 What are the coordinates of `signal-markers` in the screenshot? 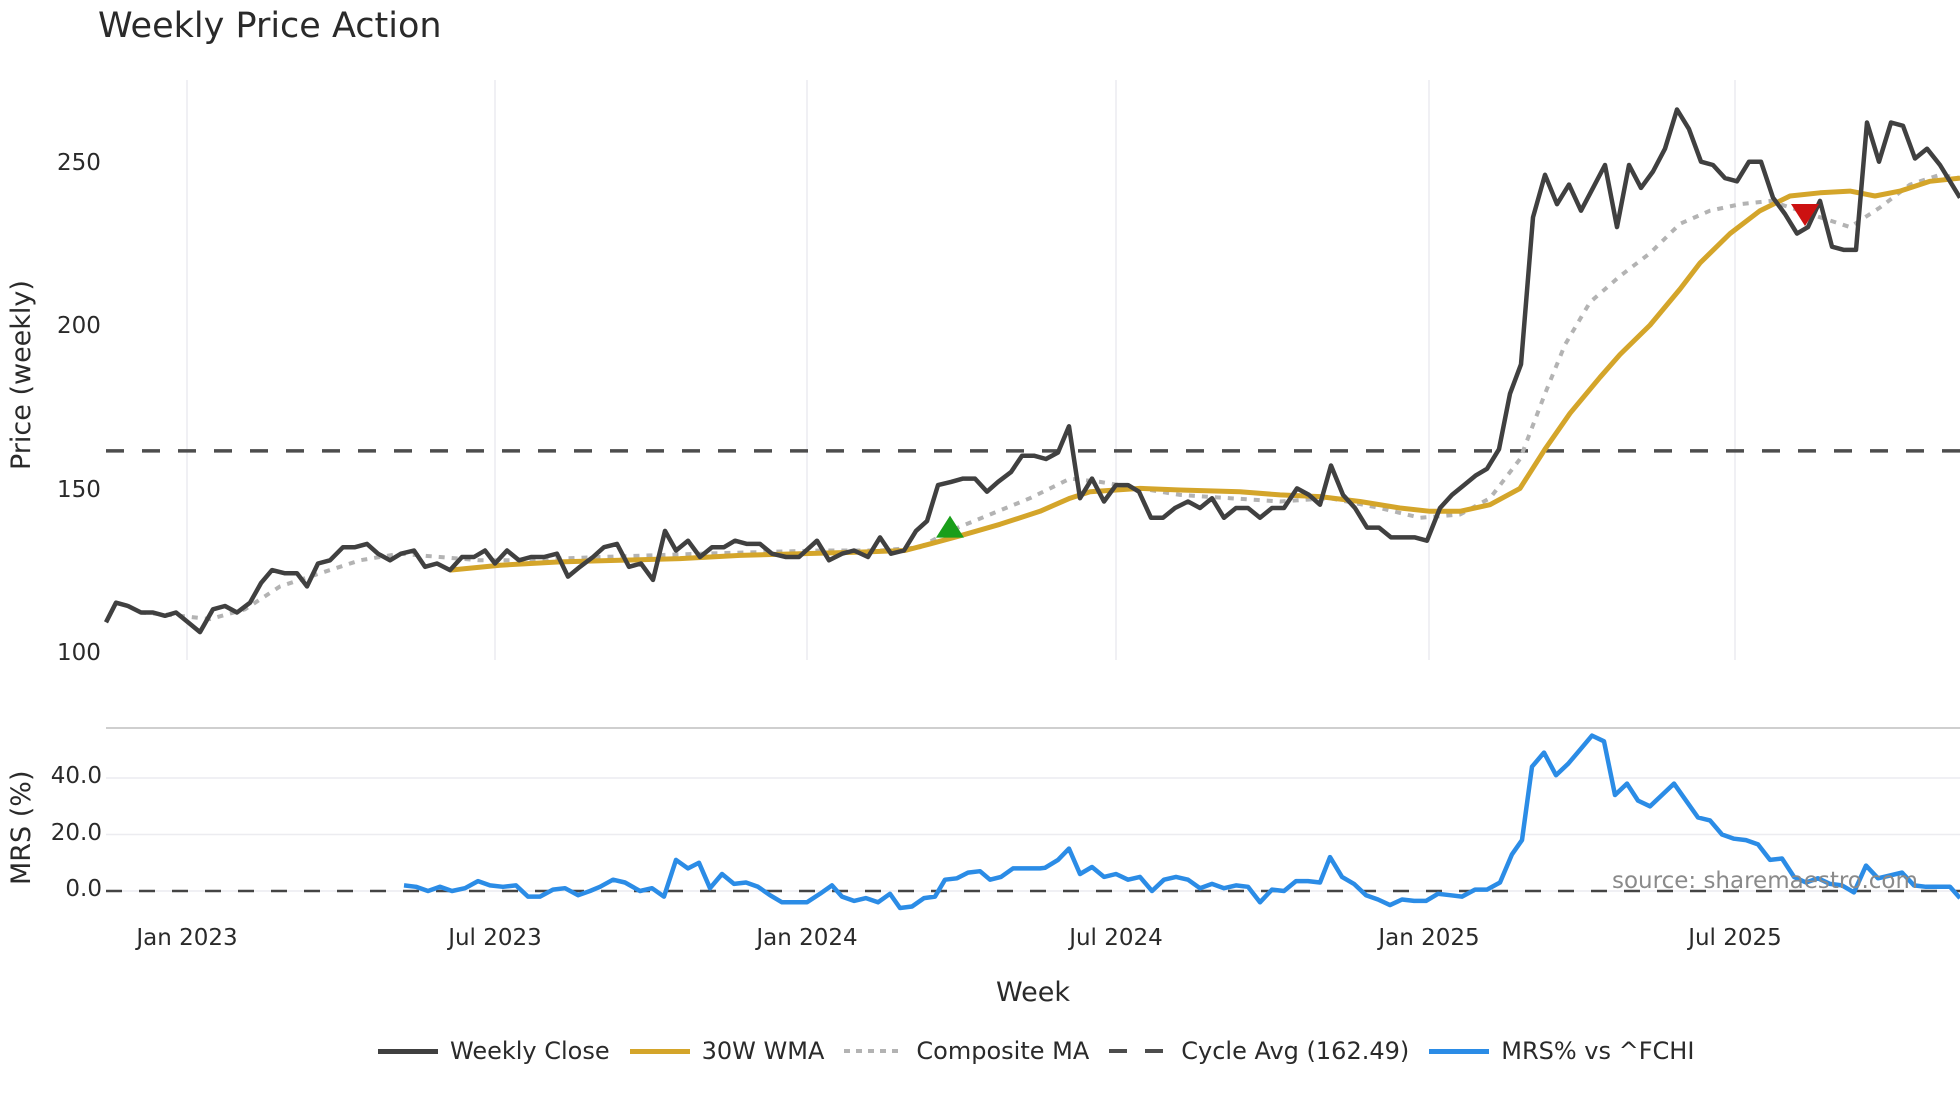 It's located at (1377, 371).